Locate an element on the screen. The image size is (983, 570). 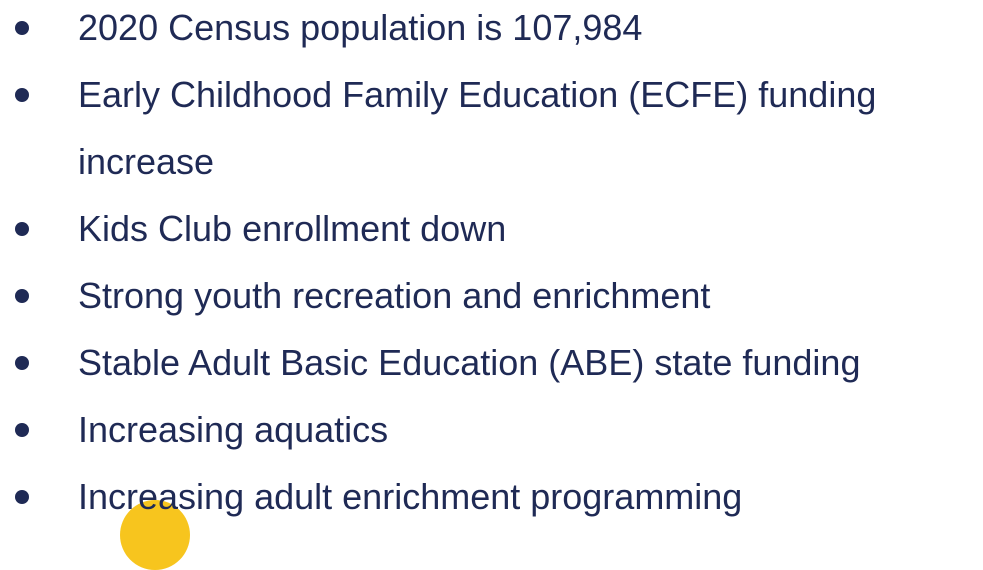
bullet-item: 2020 Census population is 107,984 is located at coordinates (479, 30).